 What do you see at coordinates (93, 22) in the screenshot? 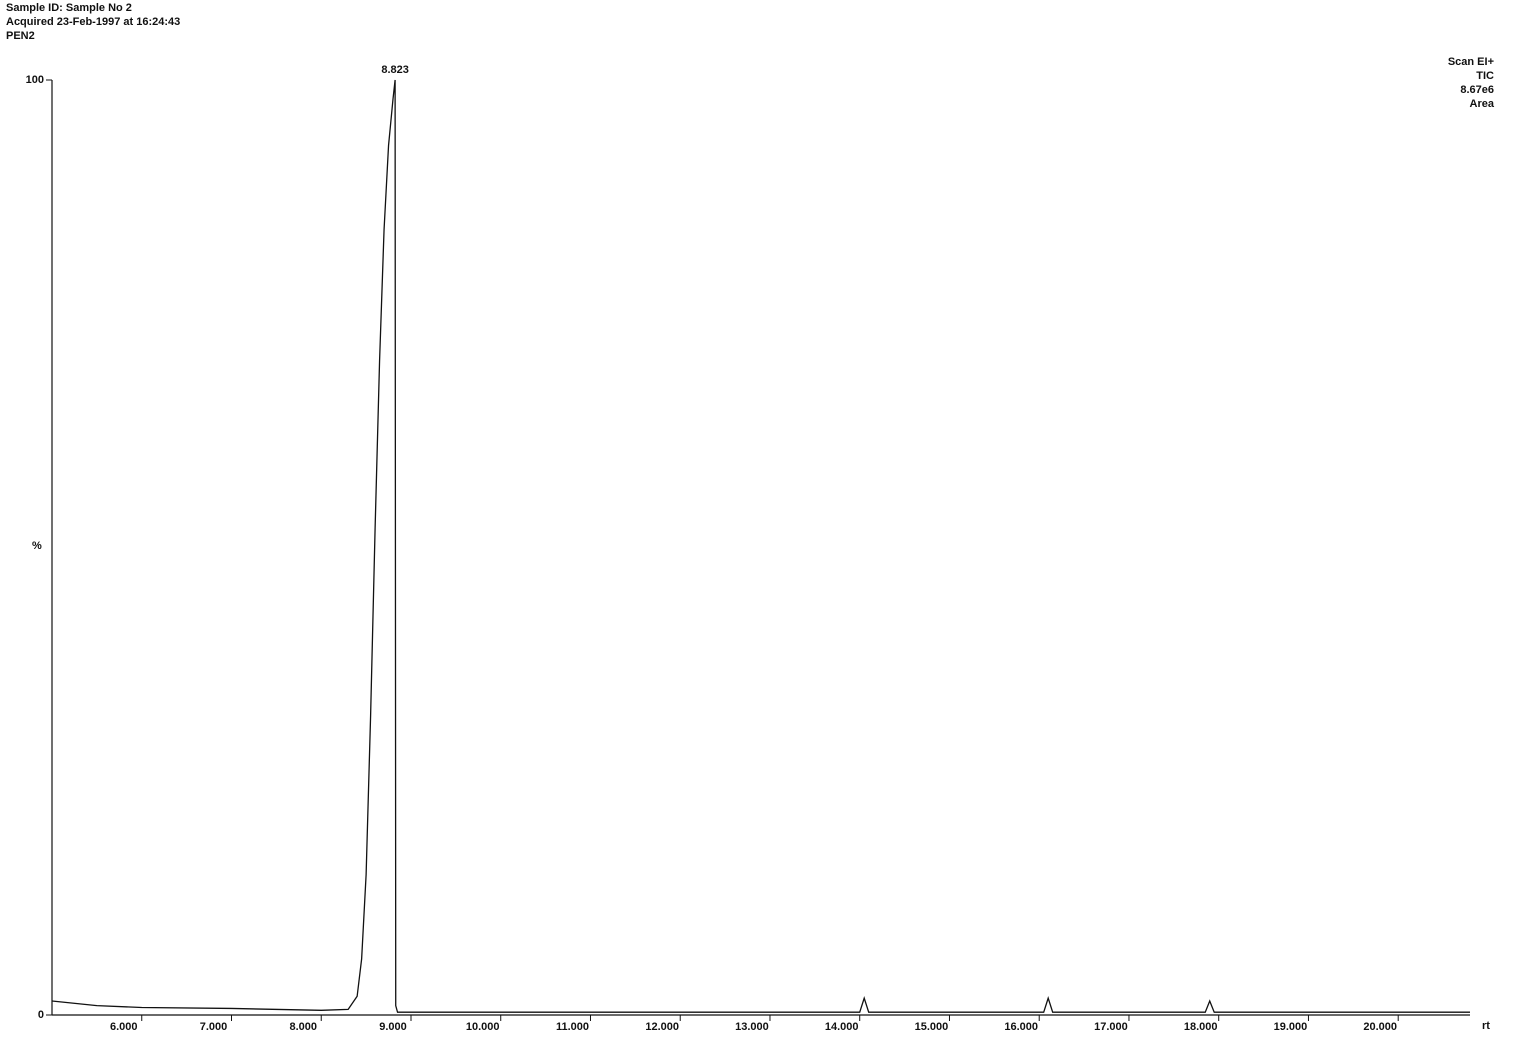
I see `subtitle: Acquired 23-Feb-1997 at 16:24:43` at bounding box center [93, 22].